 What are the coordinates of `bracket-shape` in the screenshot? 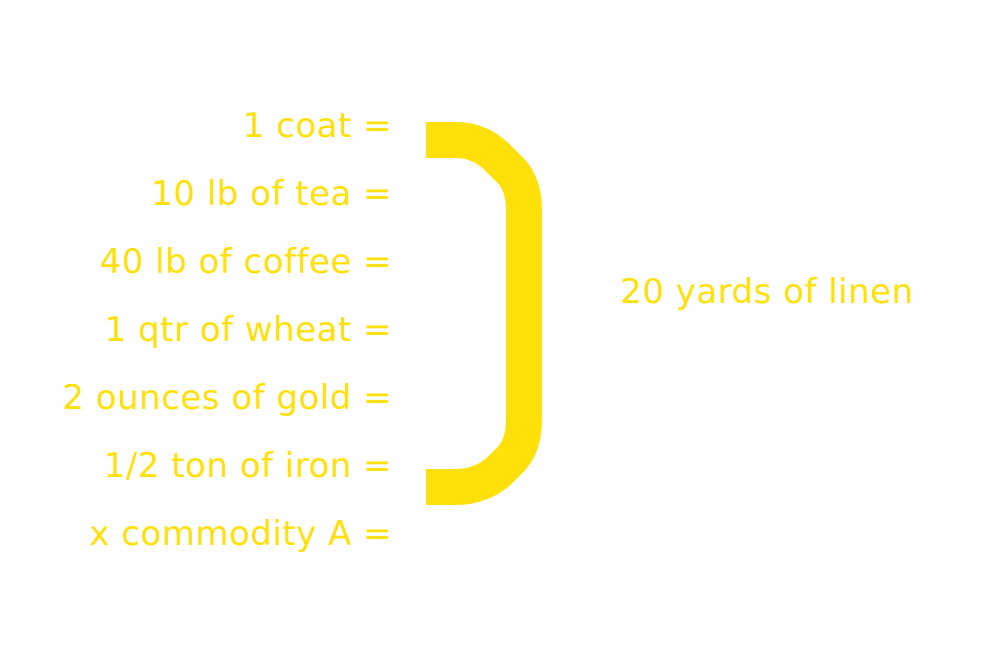 It's located at (484, 313).